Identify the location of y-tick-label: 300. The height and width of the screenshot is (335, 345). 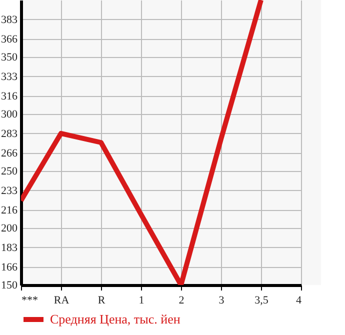
(9, 114).